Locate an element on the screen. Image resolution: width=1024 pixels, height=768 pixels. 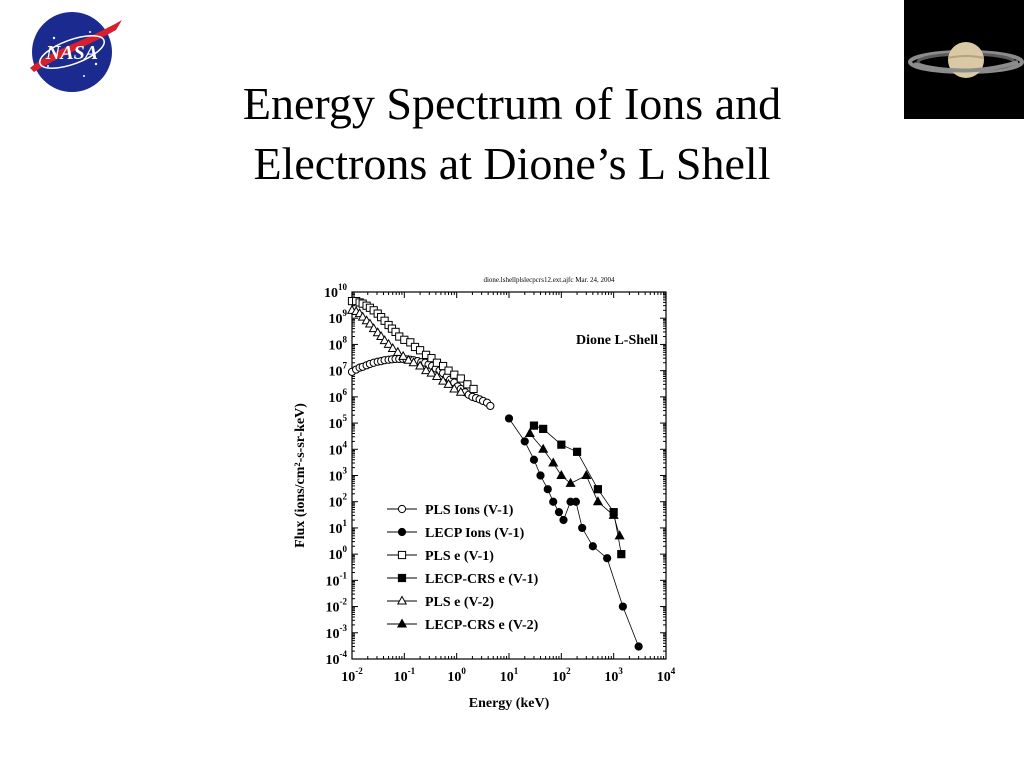
y-tick-label: 10⁰ is located at coordinates (338, 553).